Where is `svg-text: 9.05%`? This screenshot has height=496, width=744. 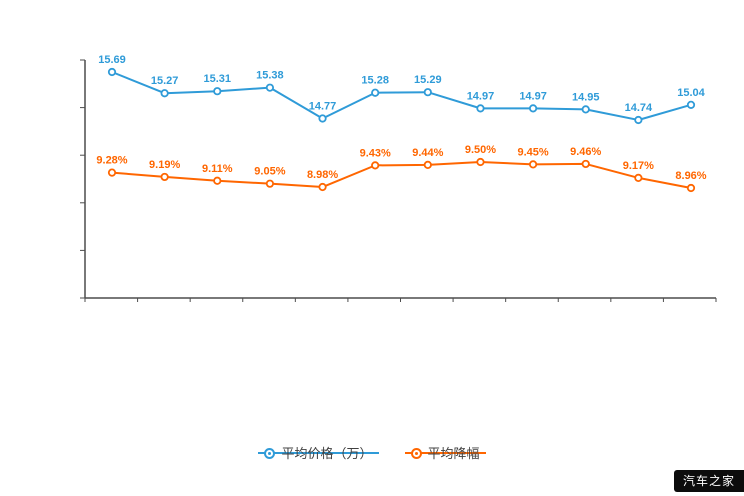 svg-text: 9.05% is located at coordinates (269, 172).